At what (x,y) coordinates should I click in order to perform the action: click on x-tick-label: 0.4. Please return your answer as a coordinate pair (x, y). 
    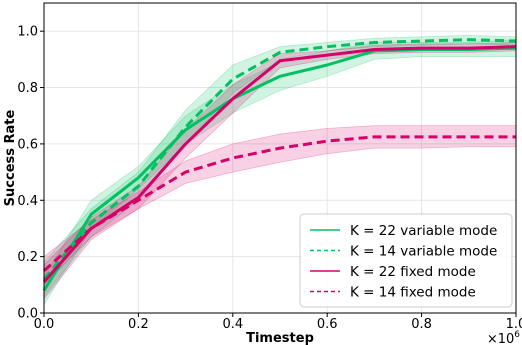
    Looking at the image, I should click on (232, 324).